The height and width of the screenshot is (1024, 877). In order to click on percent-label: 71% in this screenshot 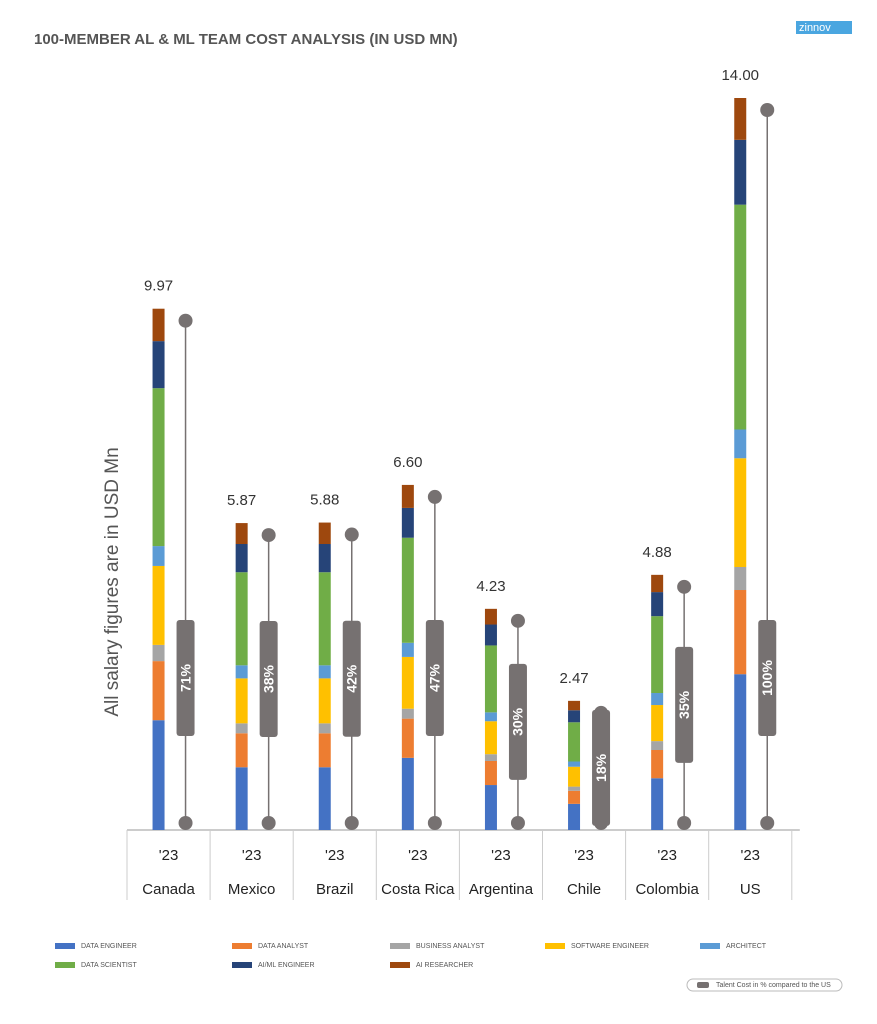, I will do `click(185, 677)`.